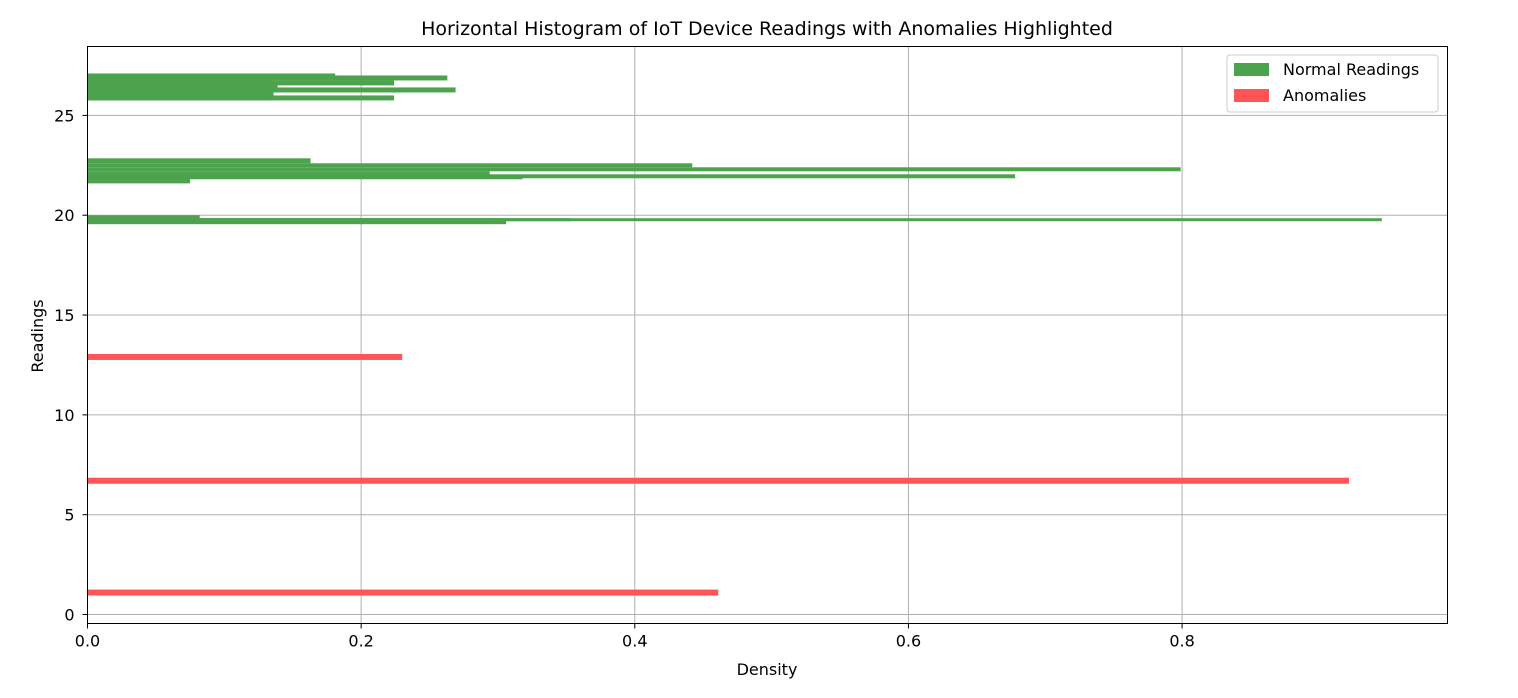 The width and height of the screenshot is (1518, 698). I want to click on legend-label-normal: Normal Readings, so click(1351, 69).